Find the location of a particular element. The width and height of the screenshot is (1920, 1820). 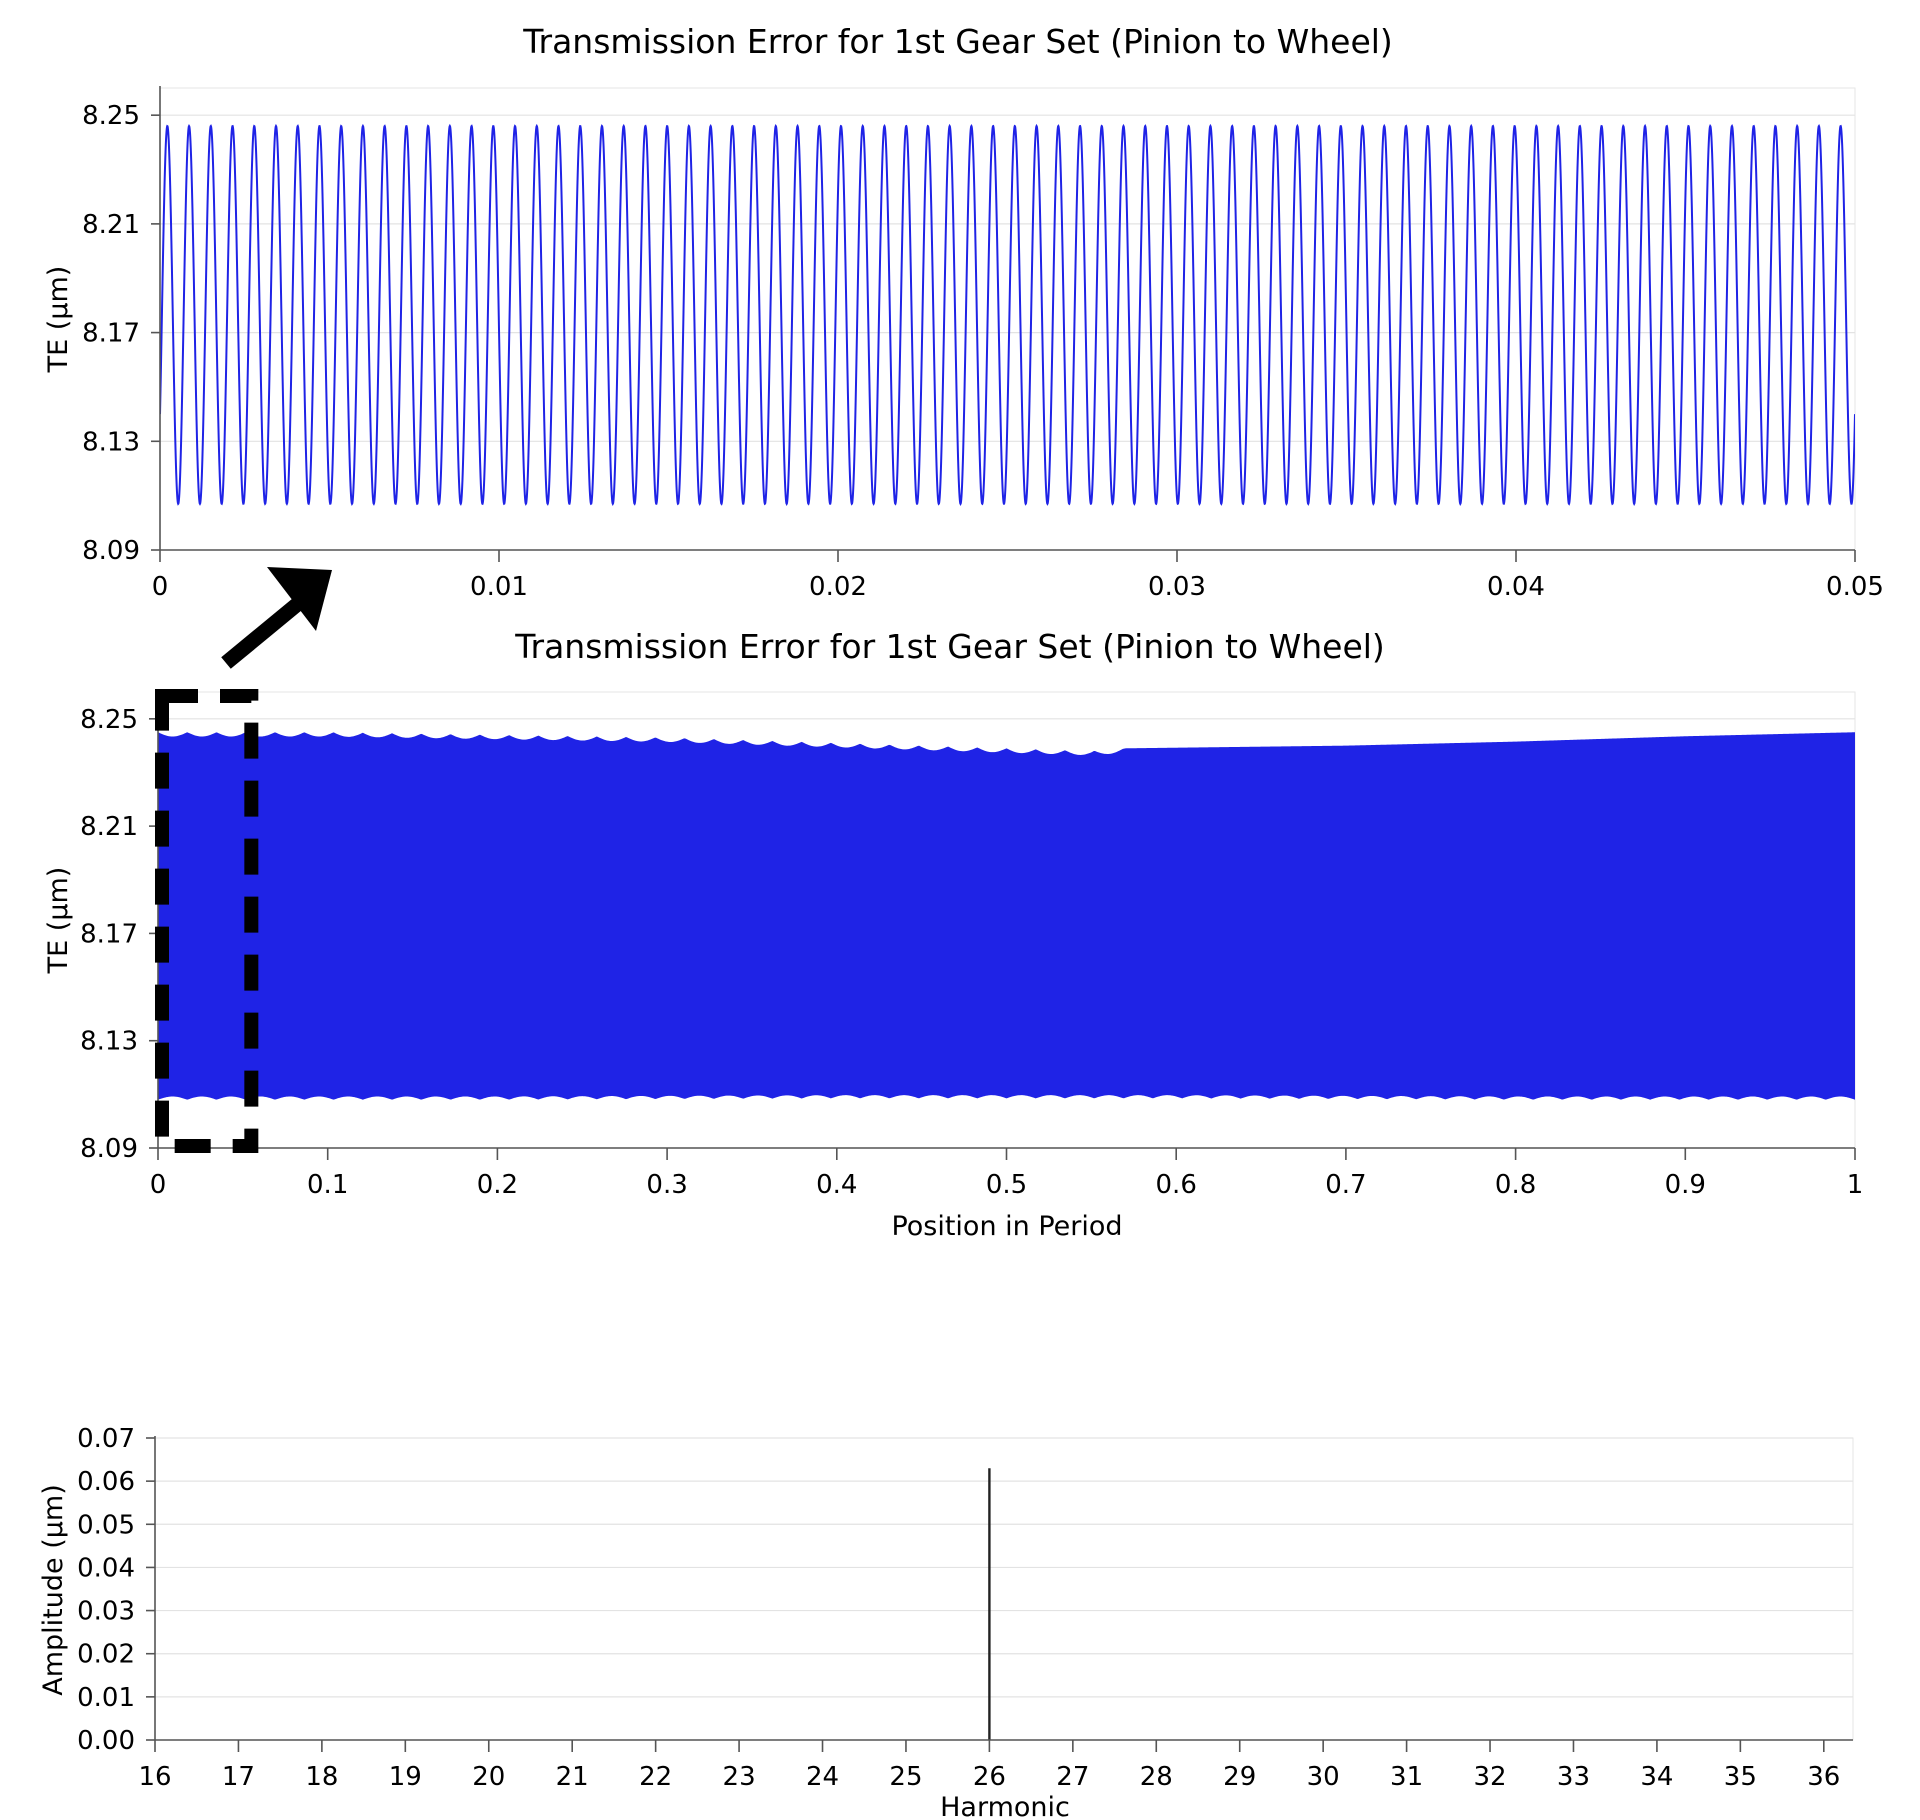

x-tick-label: 33 is located at coordinates (1573, 1777).